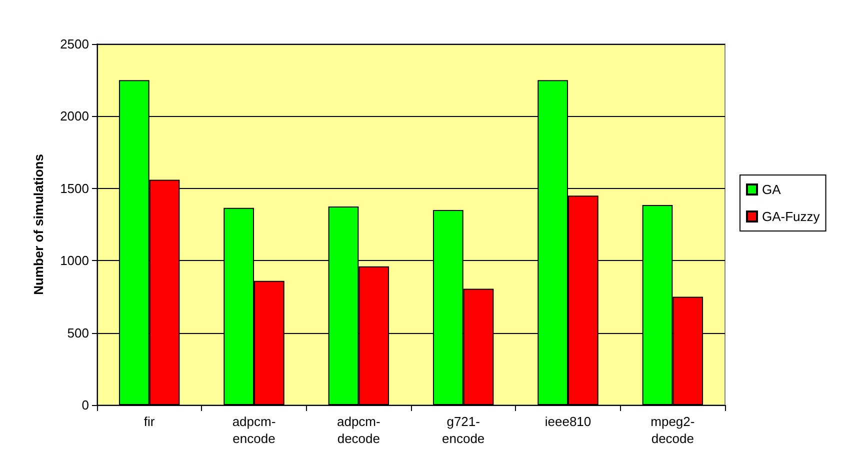 The image size is (846, 465). What do you see at coordinates (74, 116) in the screenshot?
I see `y-tick-label: 2000` at bounding box center [74, 116].